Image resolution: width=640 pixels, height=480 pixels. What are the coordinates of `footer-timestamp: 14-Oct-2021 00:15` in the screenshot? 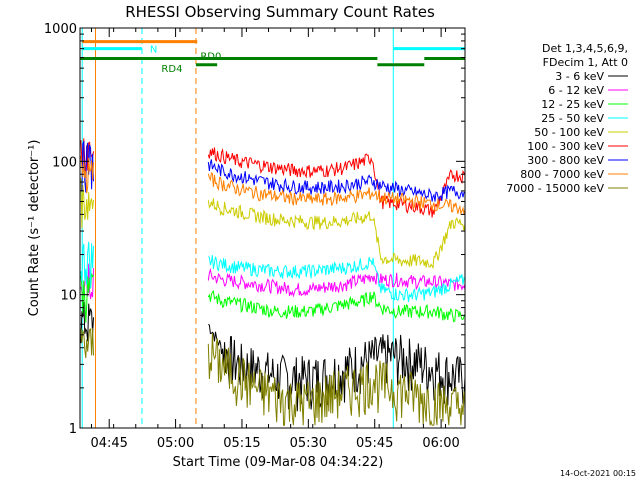 It's located at (598, 473).